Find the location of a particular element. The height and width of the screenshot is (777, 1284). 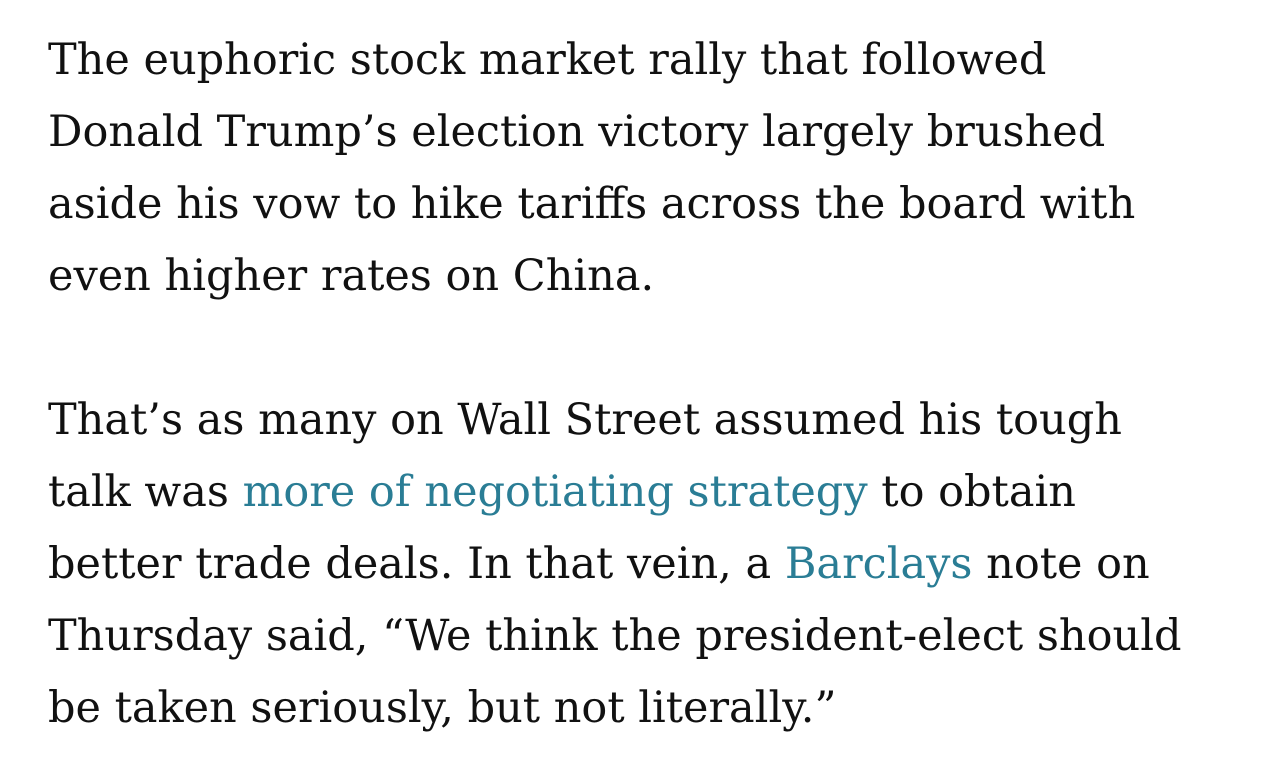

text-run: note on is located at coordinates (1061, 564).